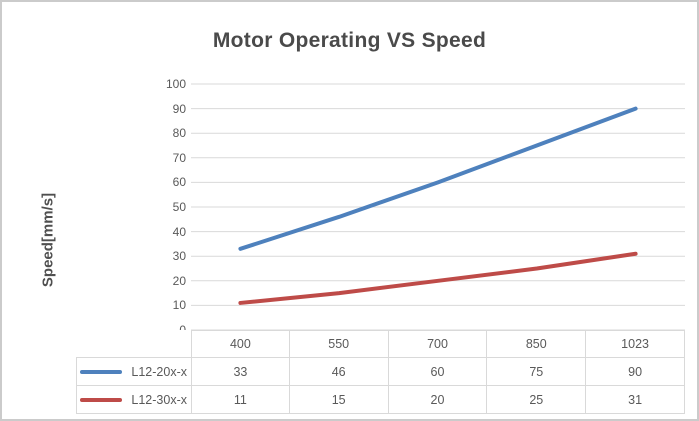 The image size is (699, 421). I want to click on table-value-cell: 20, so click(438, 400).